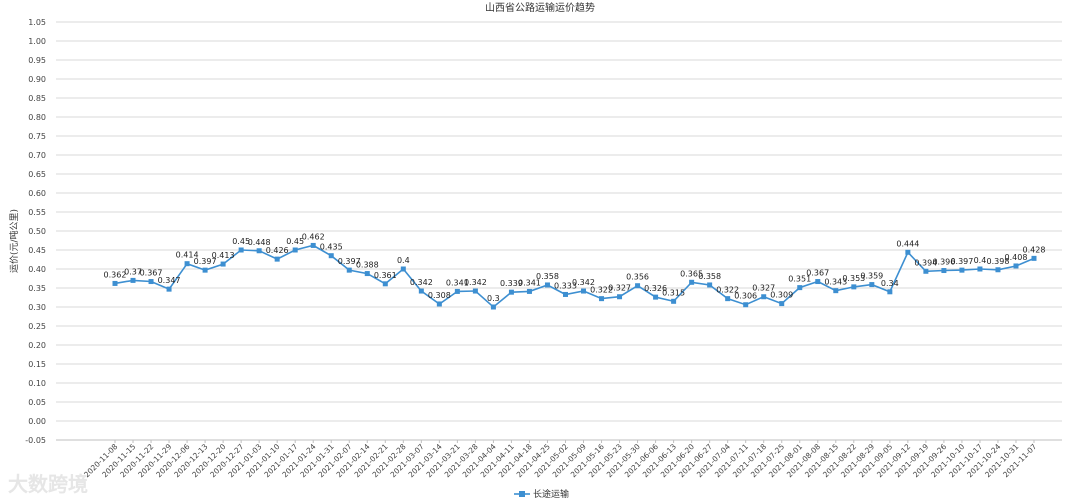 The height and width of the screenshot is (504, 1080). Describe the element at coordinates (295, 241) in the screenshot. I see `data-label: 0.45` at that location.